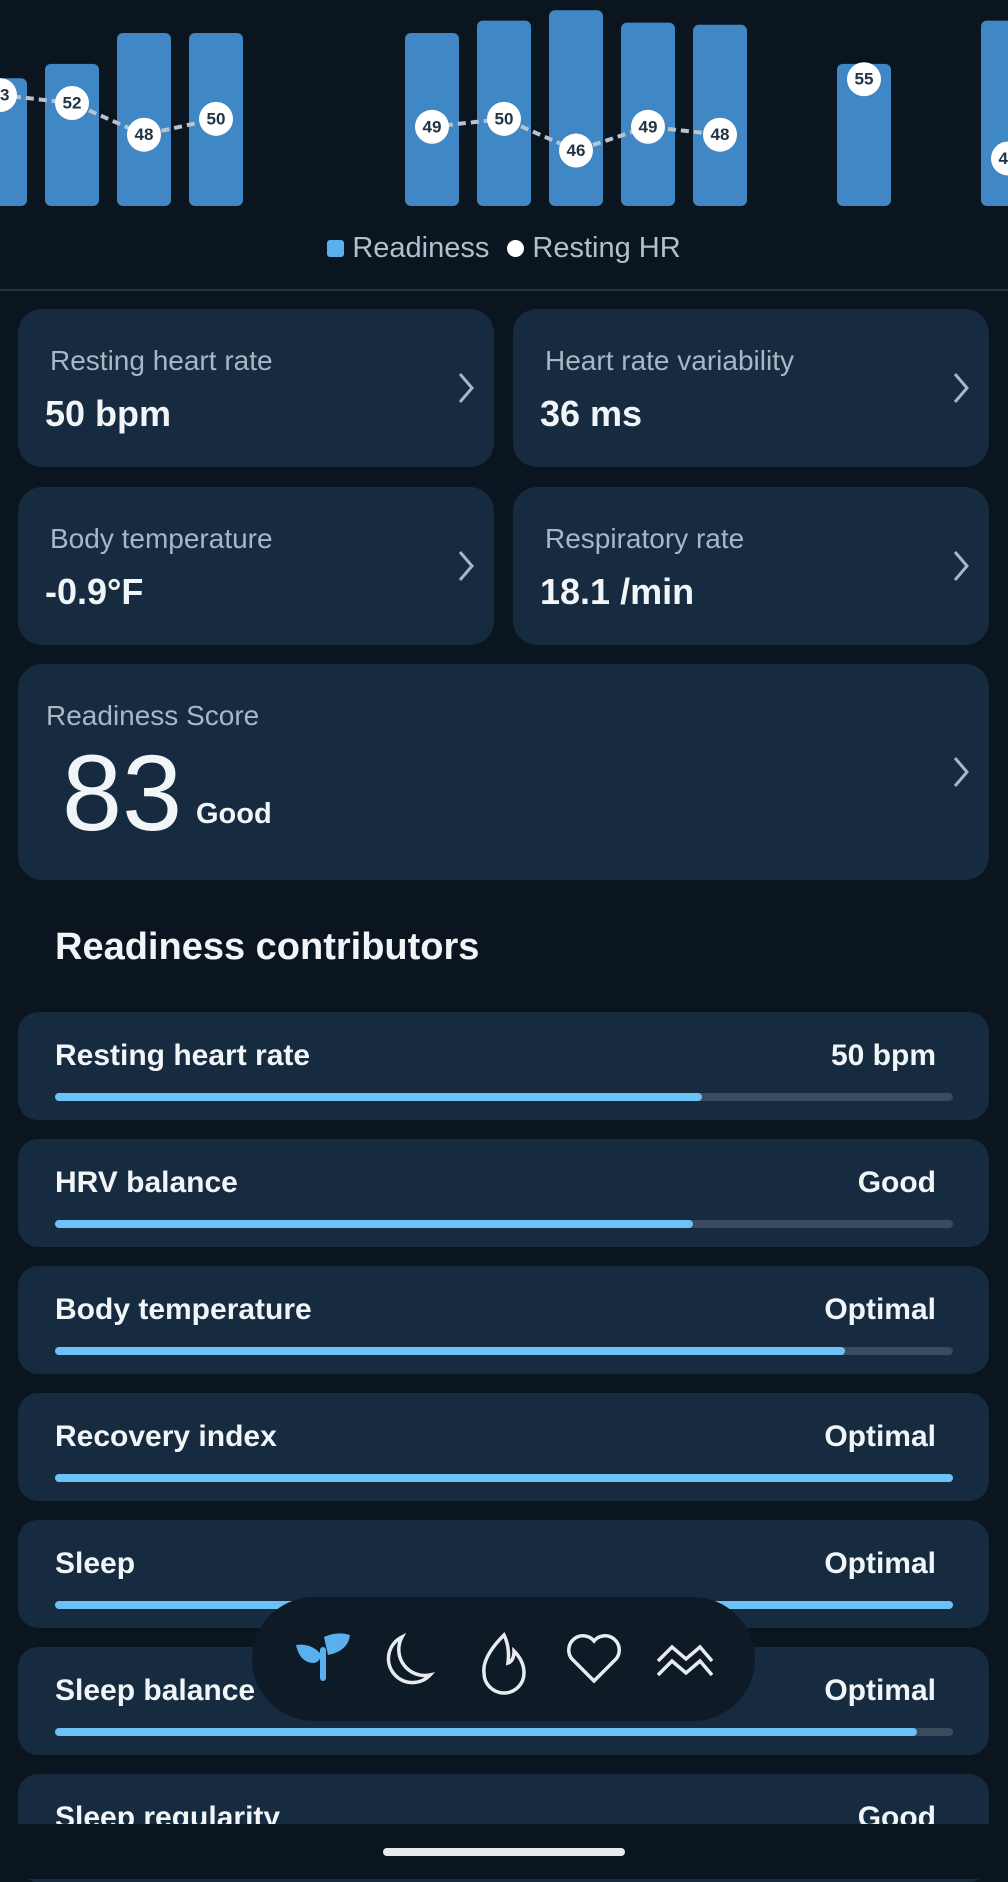  I want to click on metric-card: Respiratory rate 18.1 /min, so click(751, 566).